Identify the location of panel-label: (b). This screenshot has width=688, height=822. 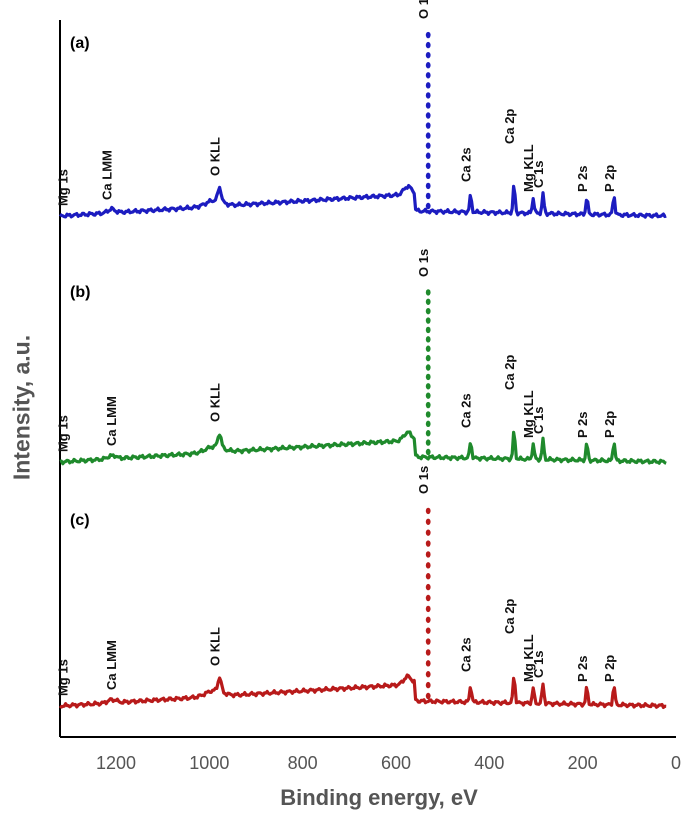
(80, 292).